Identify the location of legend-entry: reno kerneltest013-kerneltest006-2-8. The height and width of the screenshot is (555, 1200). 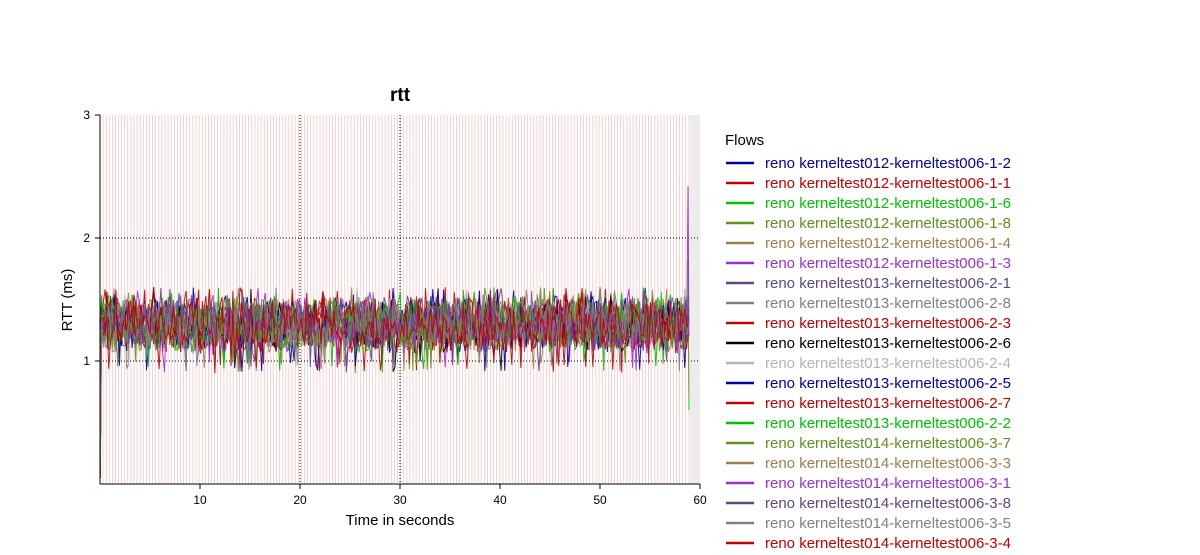
(888, 303).